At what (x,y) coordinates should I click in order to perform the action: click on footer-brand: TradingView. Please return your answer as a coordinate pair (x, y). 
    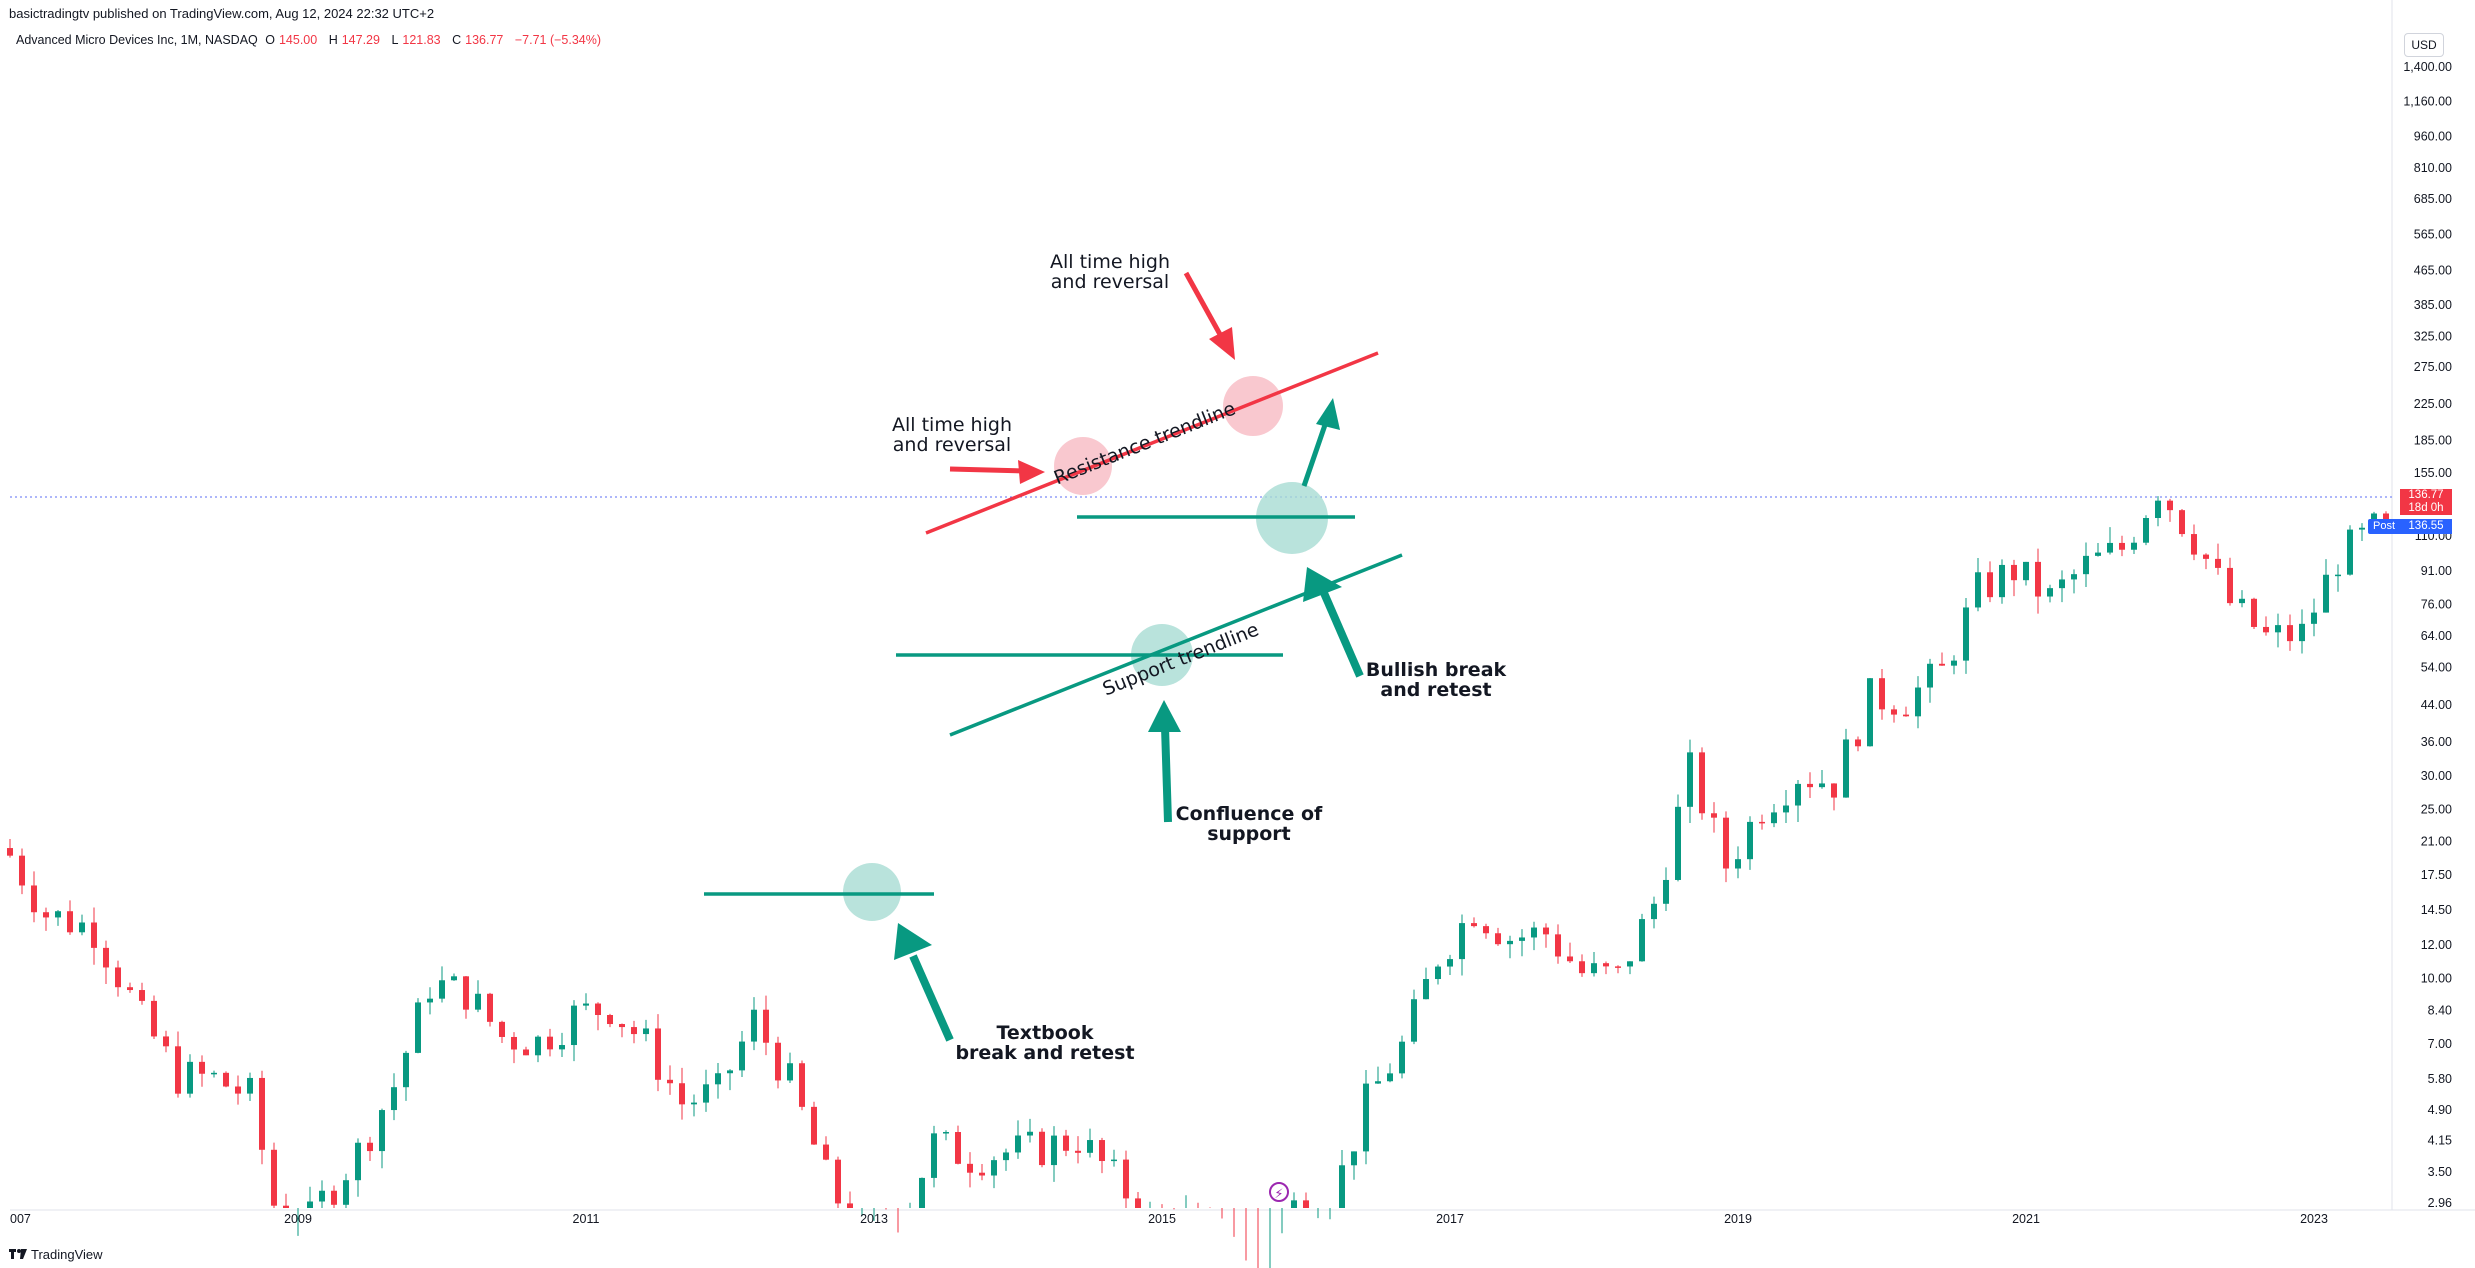
    Looking at the image, I should click on (67, 1254).